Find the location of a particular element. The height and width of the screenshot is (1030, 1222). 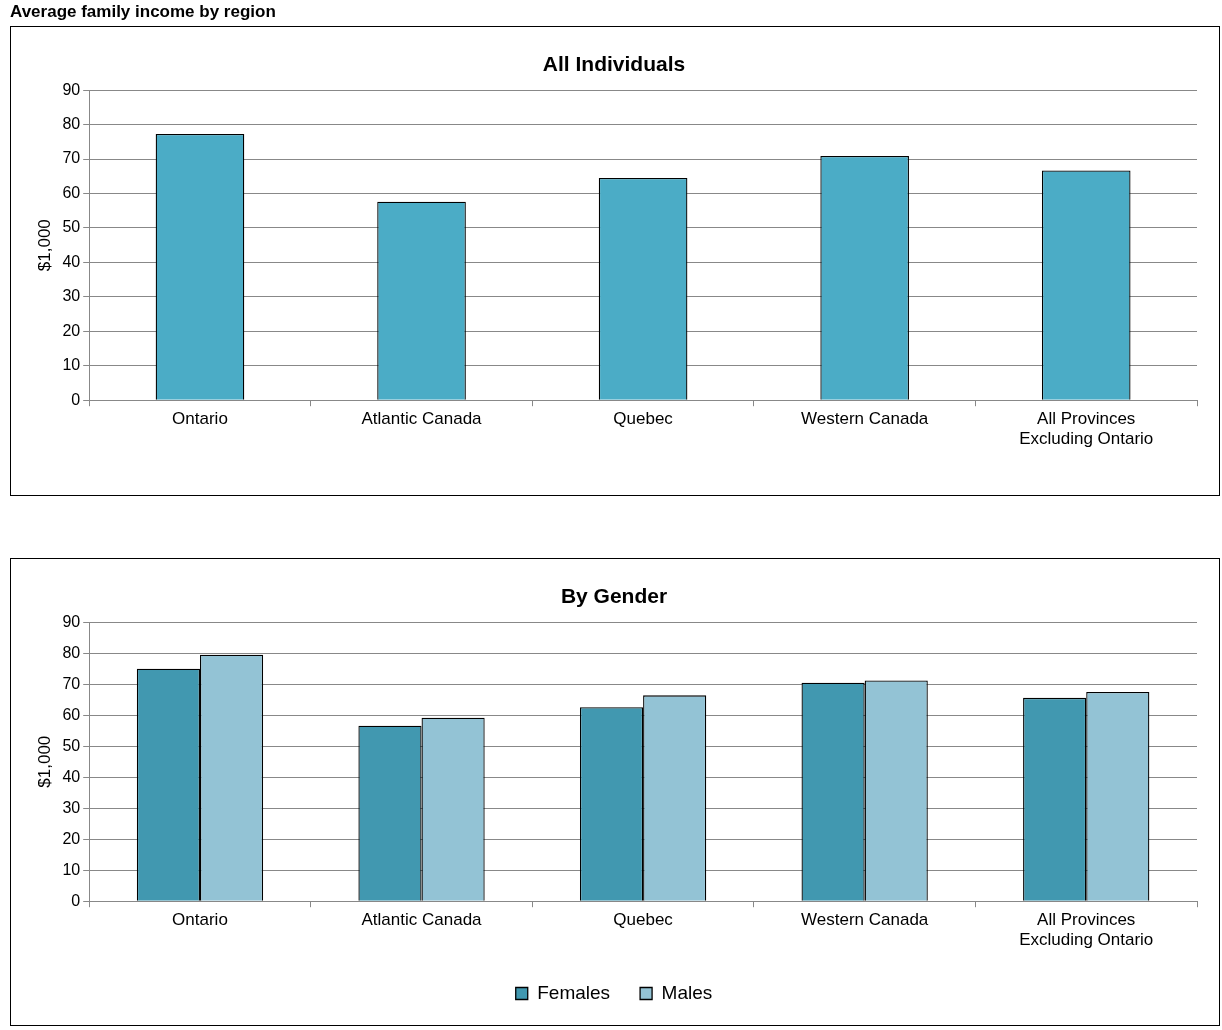

legend-label: Females is located at coordinates (574, 992).